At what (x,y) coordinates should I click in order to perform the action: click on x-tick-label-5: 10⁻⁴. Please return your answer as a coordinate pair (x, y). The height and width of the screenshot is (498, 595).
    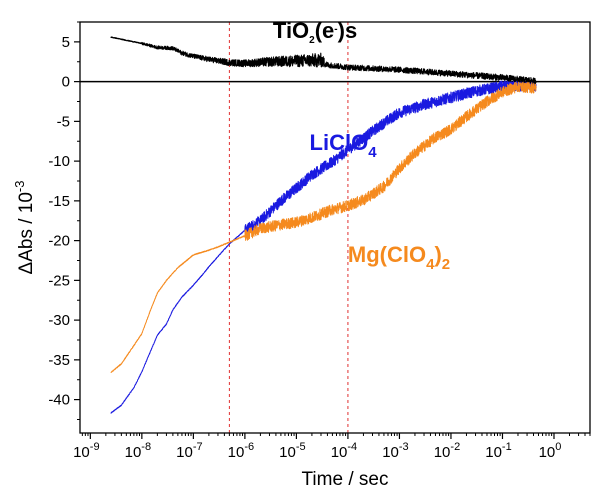
    Looking at the image, I should click on (344, 451).